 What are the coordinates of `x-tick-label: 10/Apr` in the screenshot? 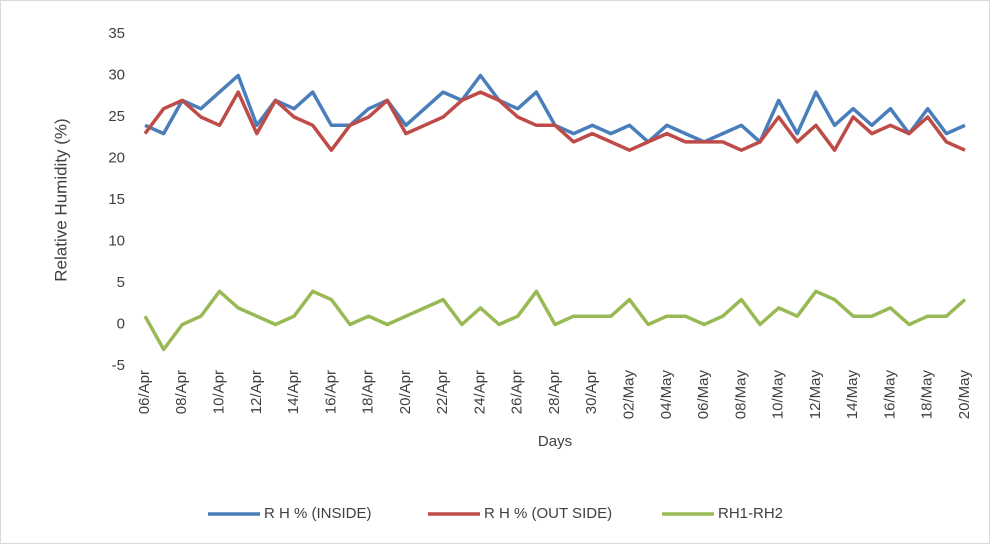 It's located at (219, 392).